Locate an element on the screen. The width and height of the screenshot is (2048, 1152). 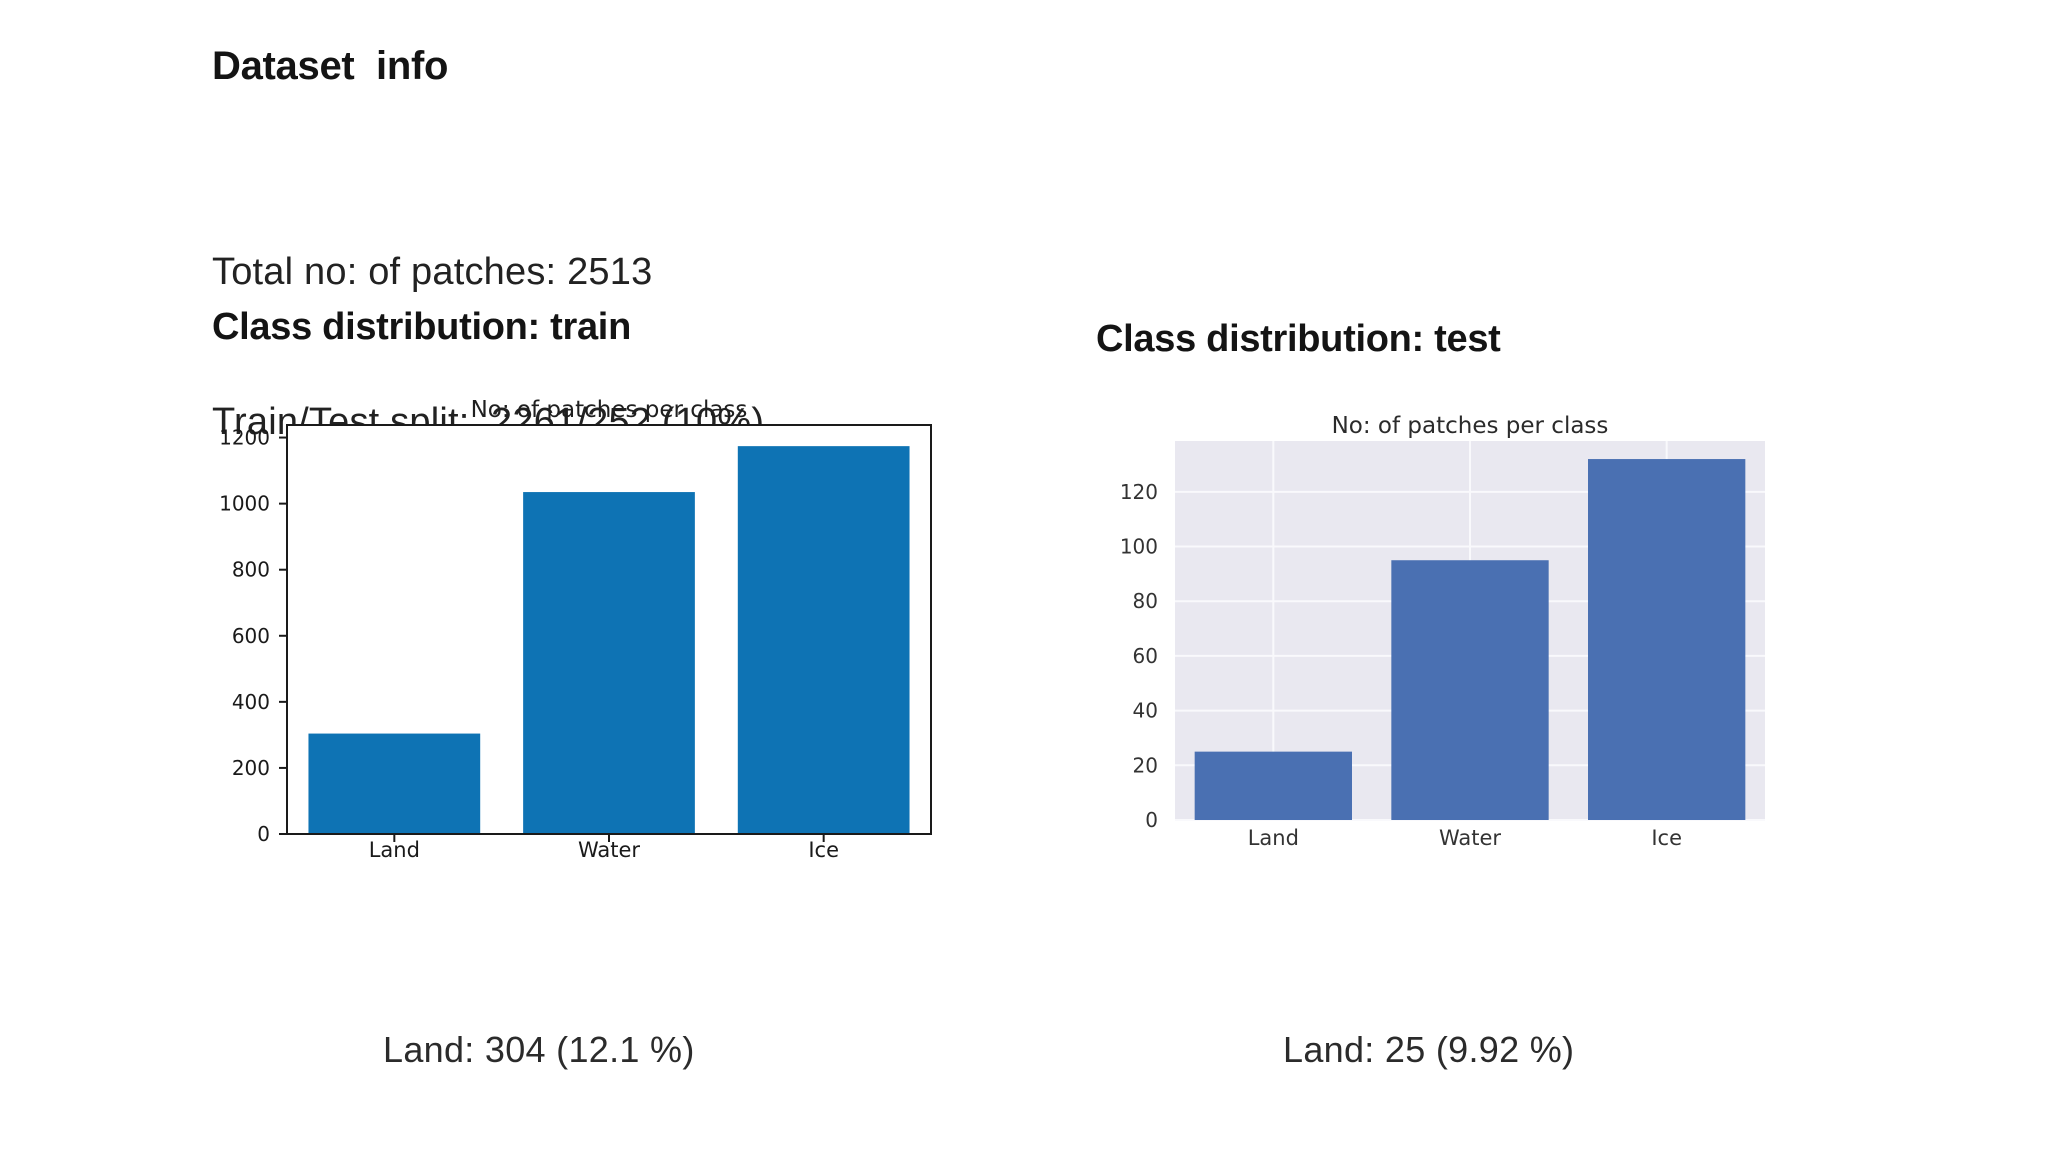
train-caption-land: Land: 304 (12.1 %) is located at coordinates (539, 1049).